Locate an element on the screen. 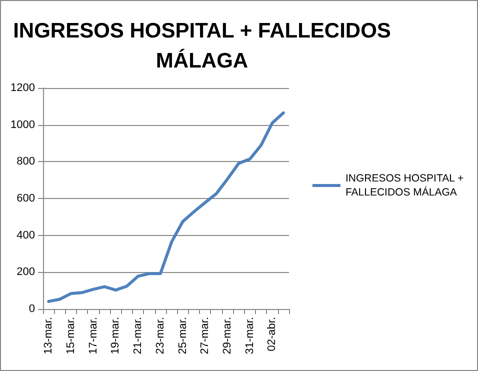  x-tick-label: 02-abr. is located at coordinates (272, 334).